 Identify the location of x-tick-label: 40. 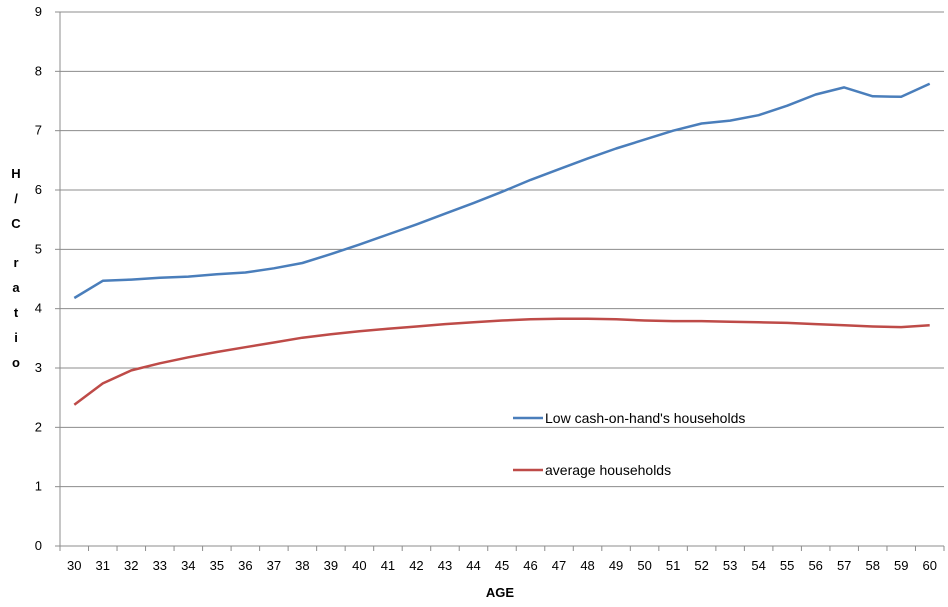
(359, 565).